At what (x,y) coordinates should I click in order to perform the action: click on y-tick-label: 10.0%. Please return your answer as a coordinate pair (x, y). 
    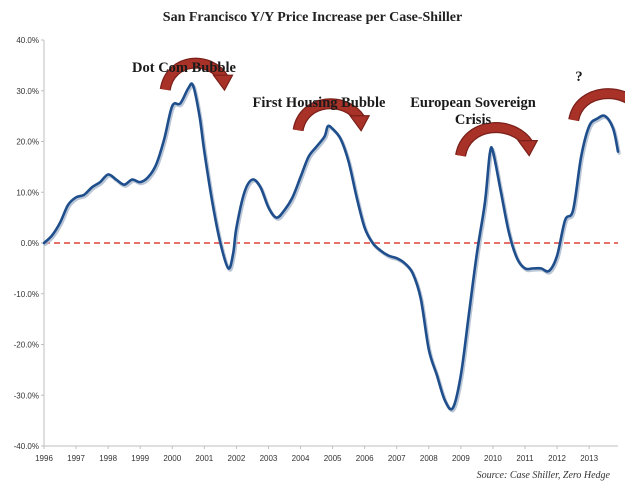
    Looking at the image, I should click on (27, 192).